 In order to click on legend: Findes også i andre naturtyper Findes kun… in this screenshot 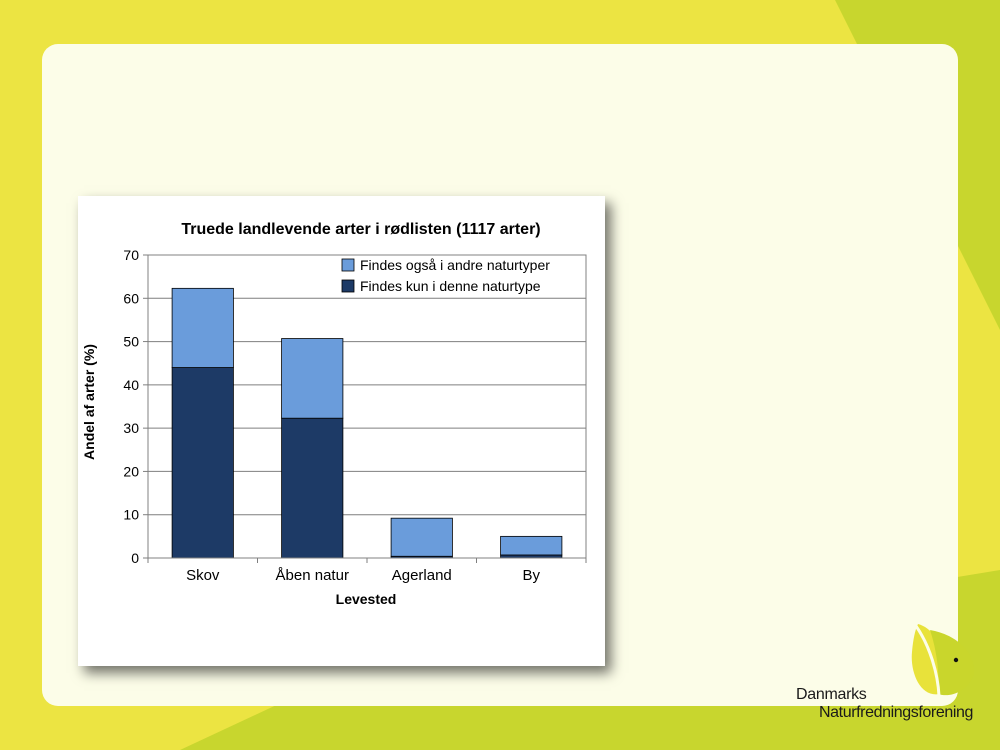, I will do `click(445, 275)`.